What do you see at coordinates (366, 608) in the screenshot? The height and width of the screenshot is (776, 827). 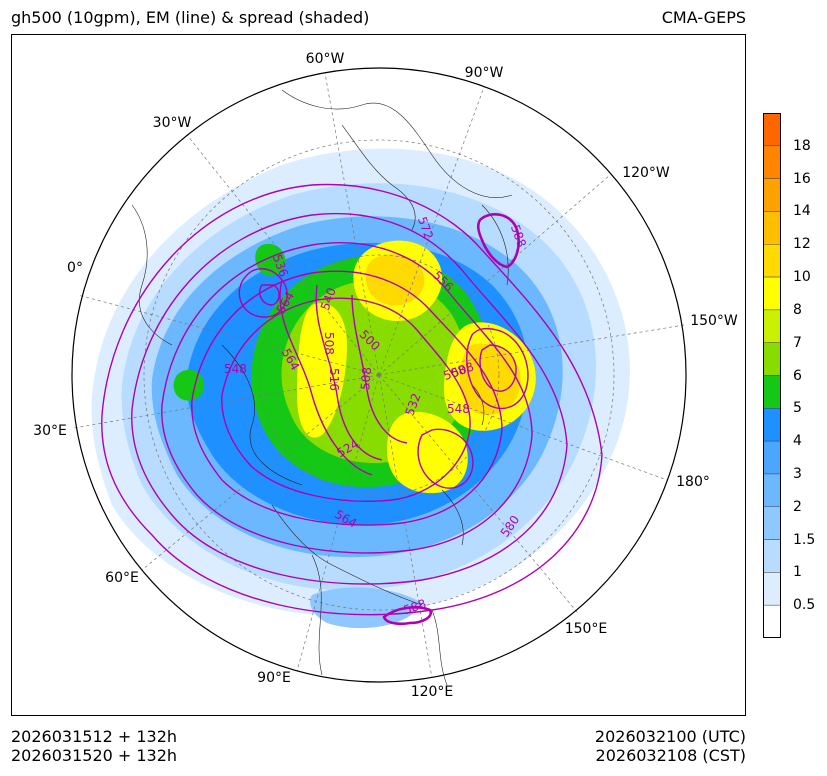 I see `spread-asia-low` at bounding box center [366, 608].